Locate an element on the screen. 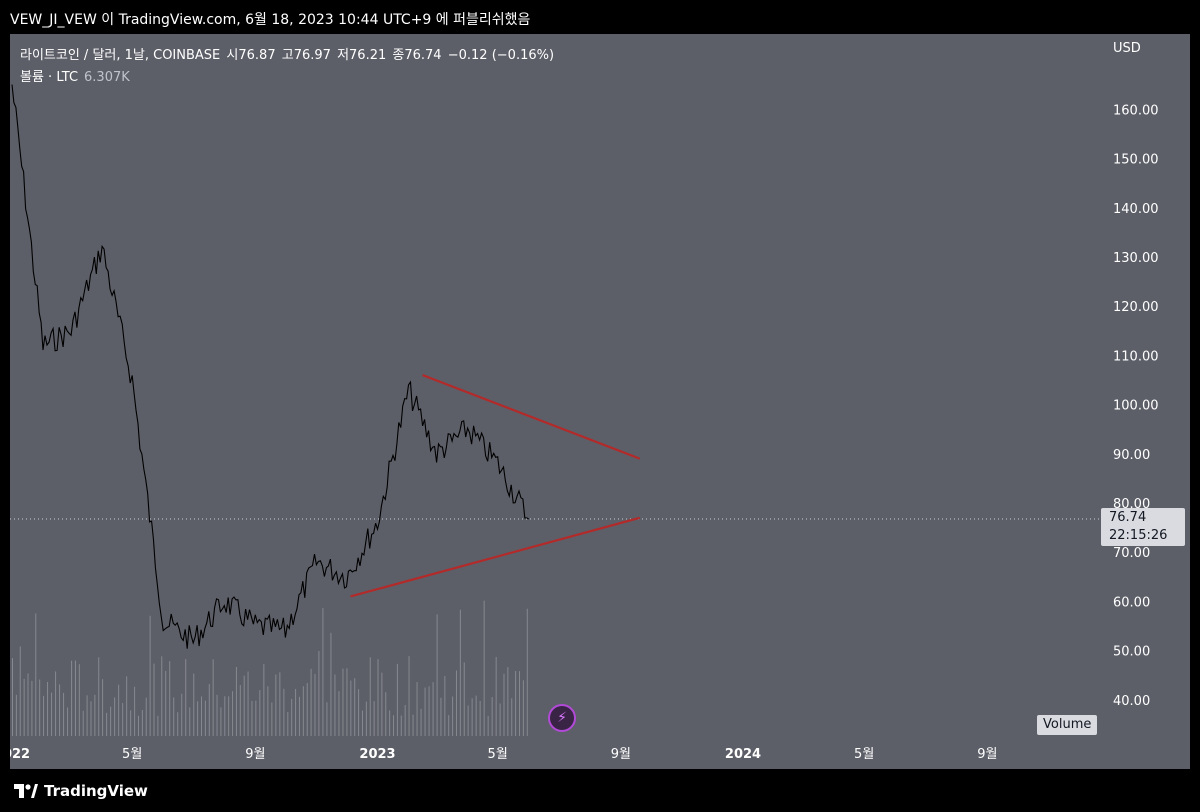 This screenshot has height=812, width=1200. volume-value: 6.307K is located at coordinates (107, 77).